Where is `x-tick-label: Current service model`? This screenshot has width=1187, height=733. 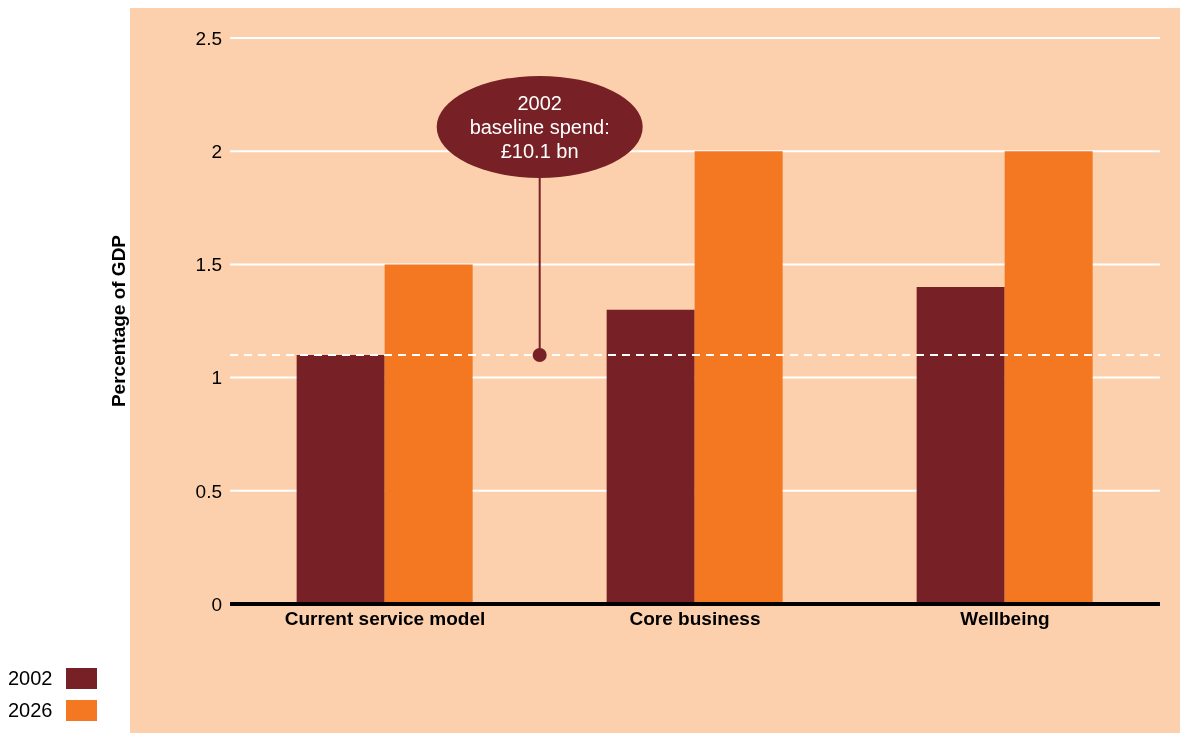 x-tick-label: Current service model is located at coordinates (385, 619).